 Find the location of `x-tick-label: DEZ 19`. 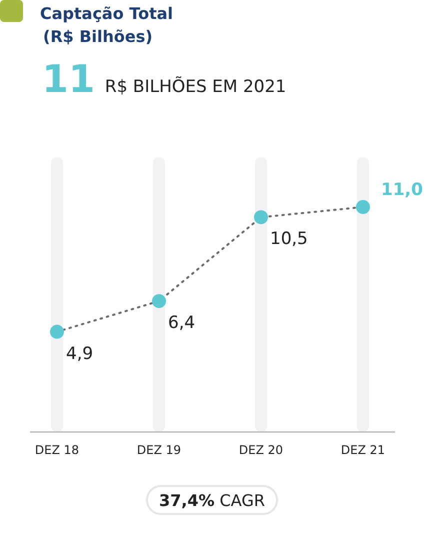

x-tick-label: DEZ 19 is located at coordinates (159, 450).